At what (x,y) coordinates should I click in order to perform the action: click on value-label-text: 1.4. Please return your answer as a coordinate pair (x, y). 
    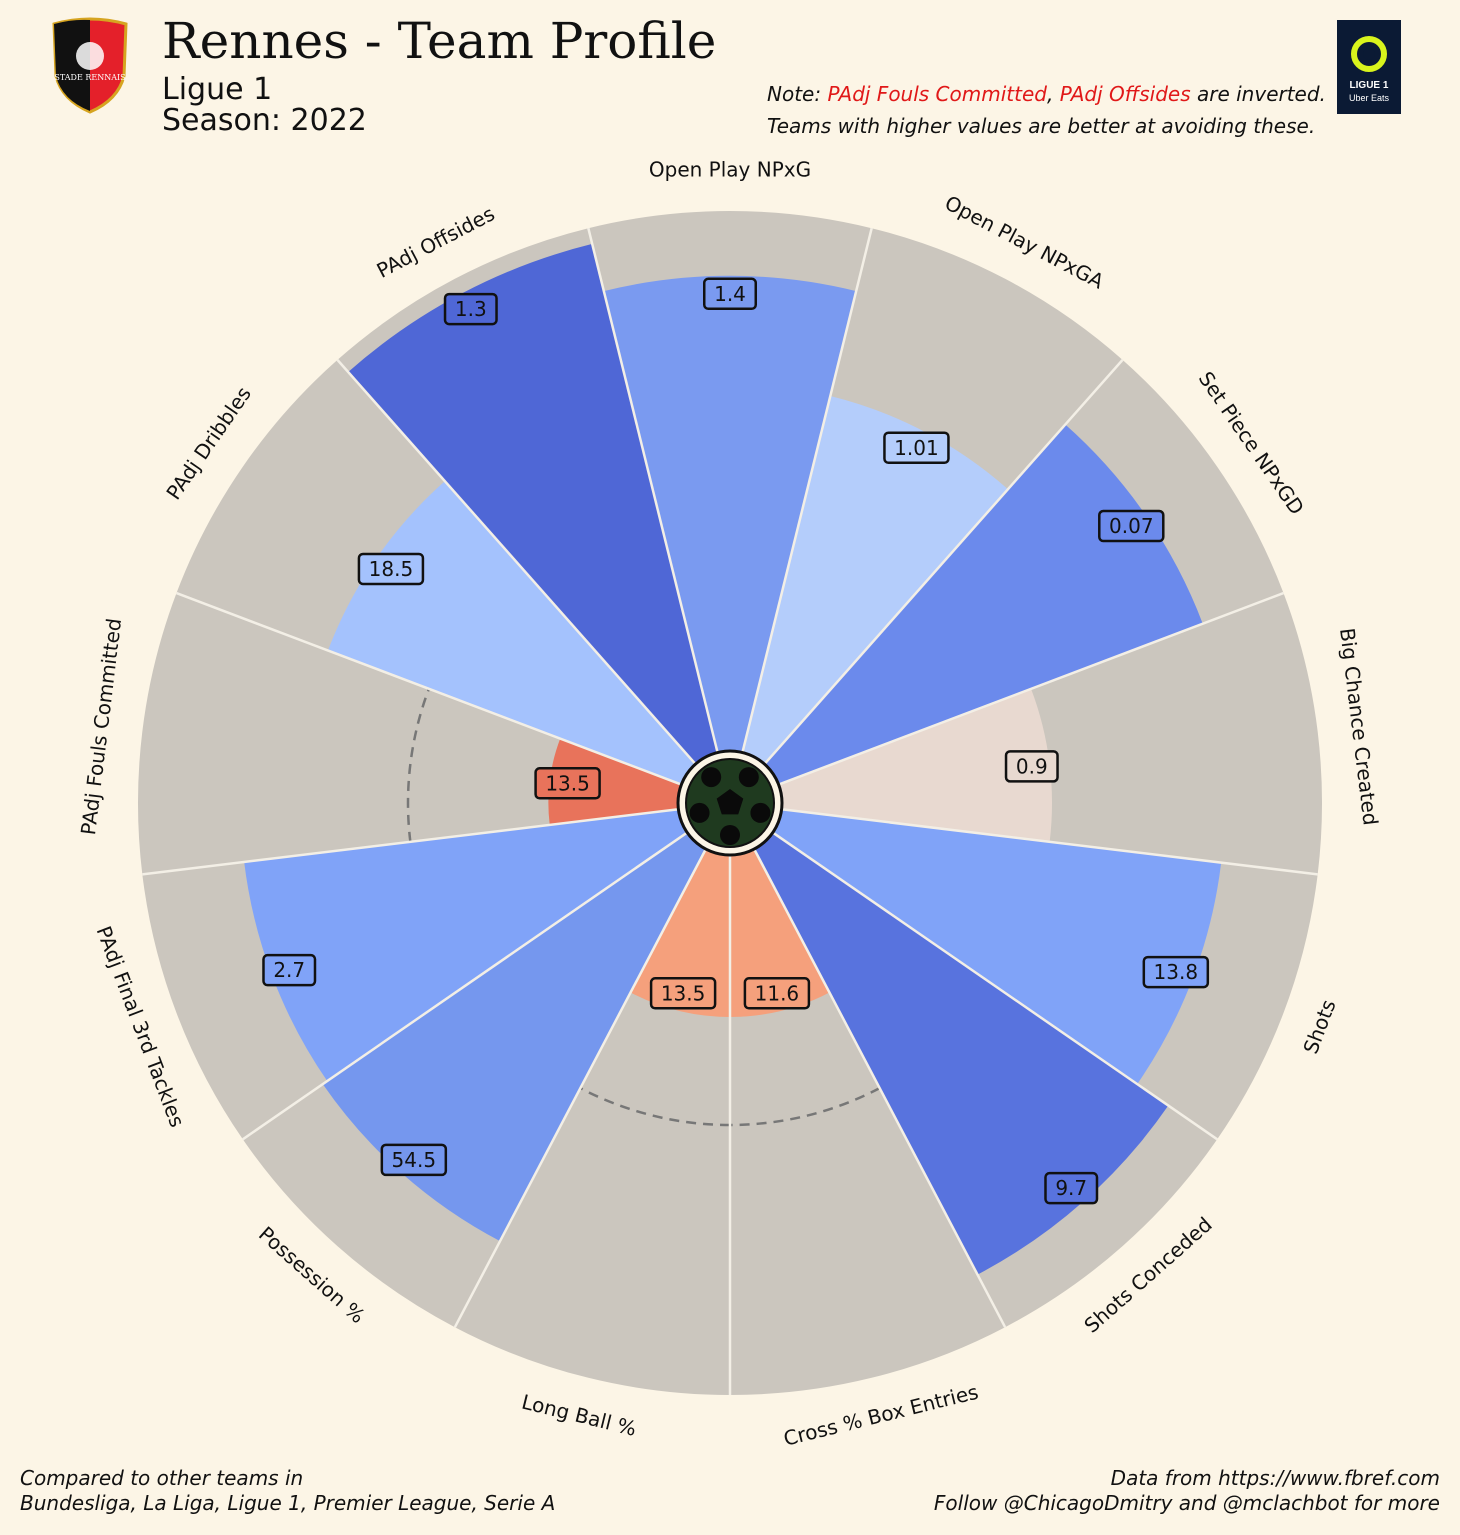
    Looking at the image, I should click on (730, 294).